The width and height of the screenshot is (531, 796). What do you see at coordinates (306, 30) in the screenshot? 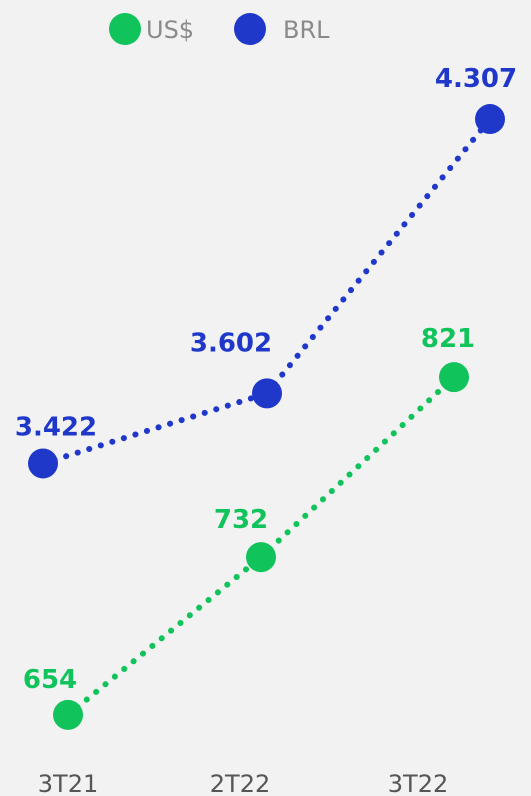
I see `legend-label-brl: BRL` at bounding box center [306, 30].